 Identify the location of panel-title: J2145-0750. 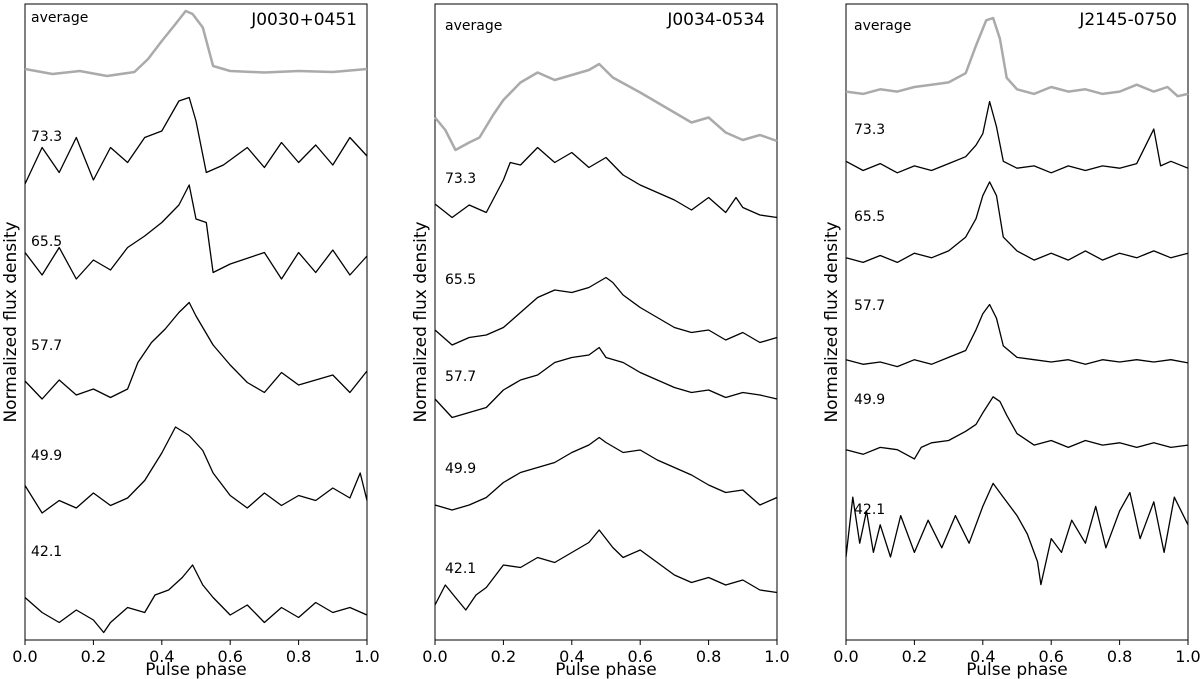
(1127, 20).